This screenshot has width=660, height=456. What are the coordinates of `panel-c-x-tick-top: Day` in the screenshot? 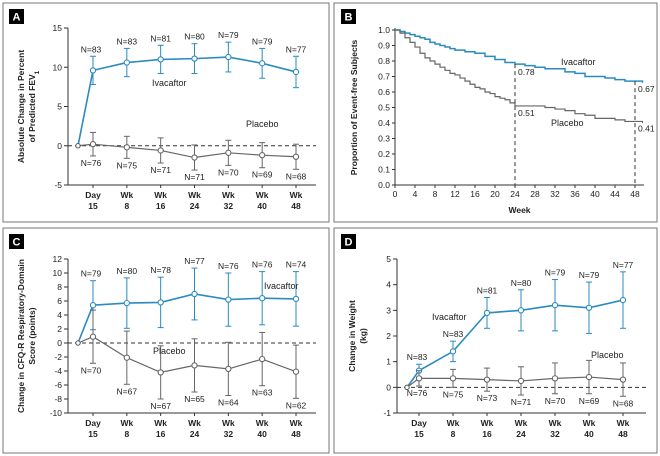 It's located at (93, 423).